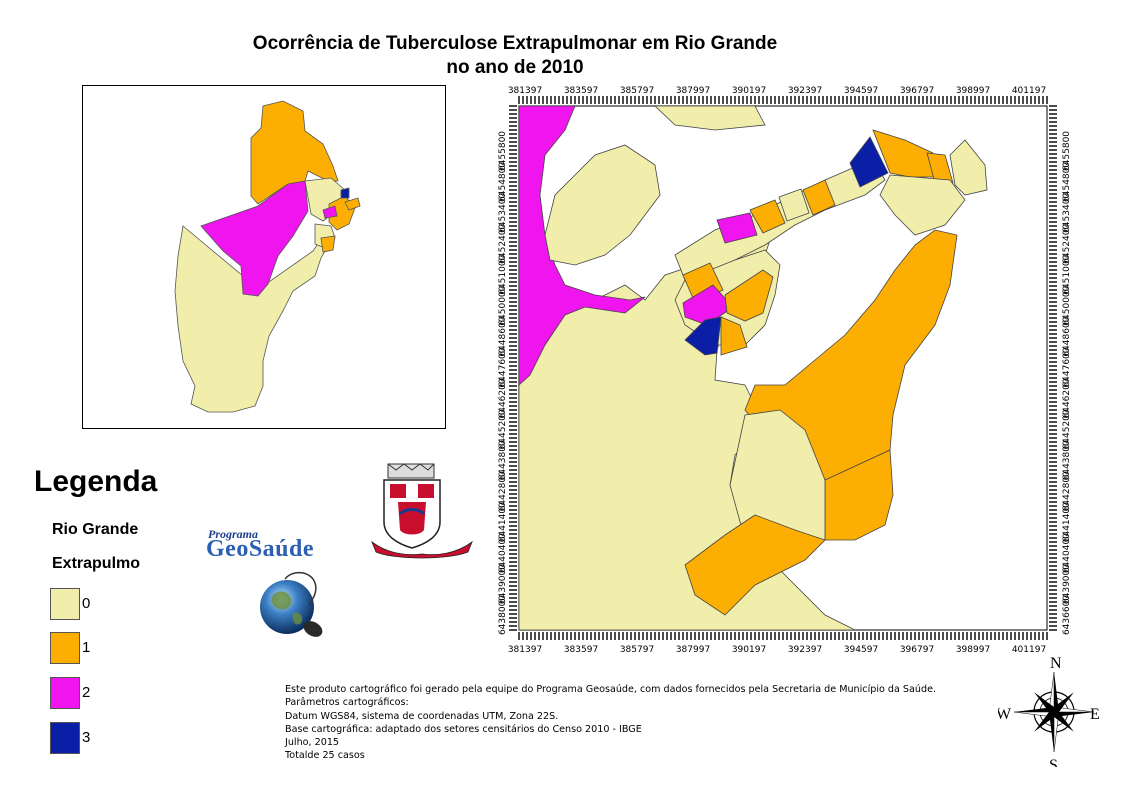  What do you see at coordinates (86, 737) in the screenshot?
I see `legend-label-3: 3` at bounding box center [86, 737].